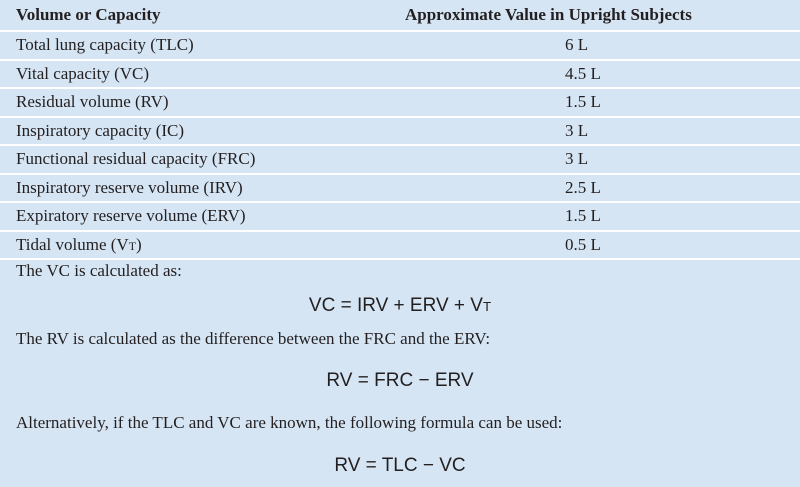  I want to click on formula: RV = TLC − VC, so click(400, 466).